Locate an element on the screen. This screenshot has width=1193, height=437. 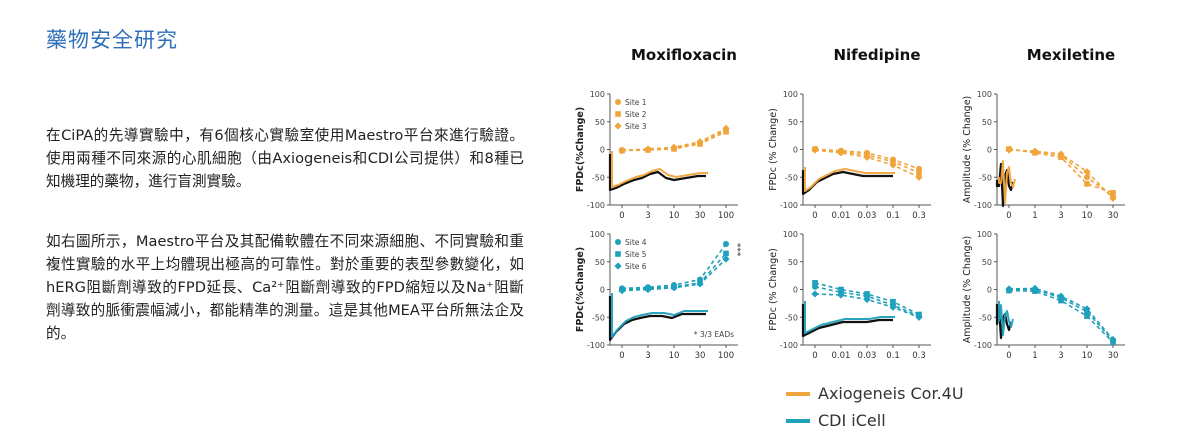
significance-stars: *** is located at coordinates (742, 249).